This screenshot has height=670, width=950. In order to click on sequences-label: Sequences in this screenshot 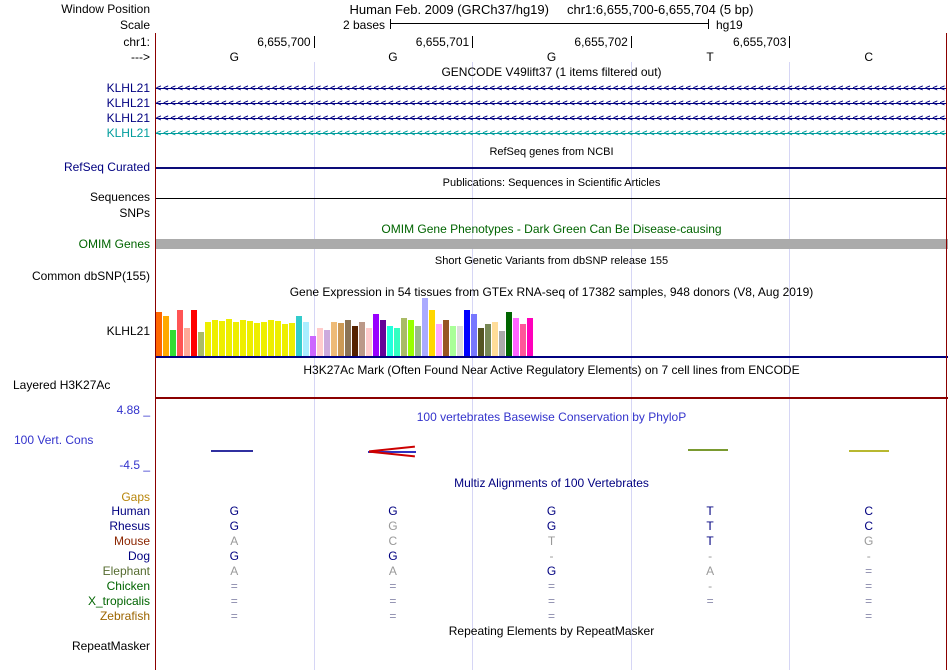, I will do `click(119, 197)`.